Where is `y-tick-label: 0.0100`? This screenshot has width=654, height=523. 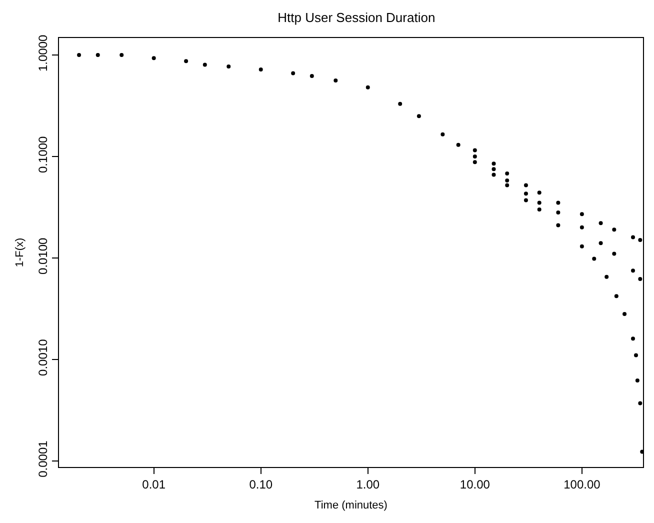
y-tick-label: 0.0100 is located at coordinates (43, 255).